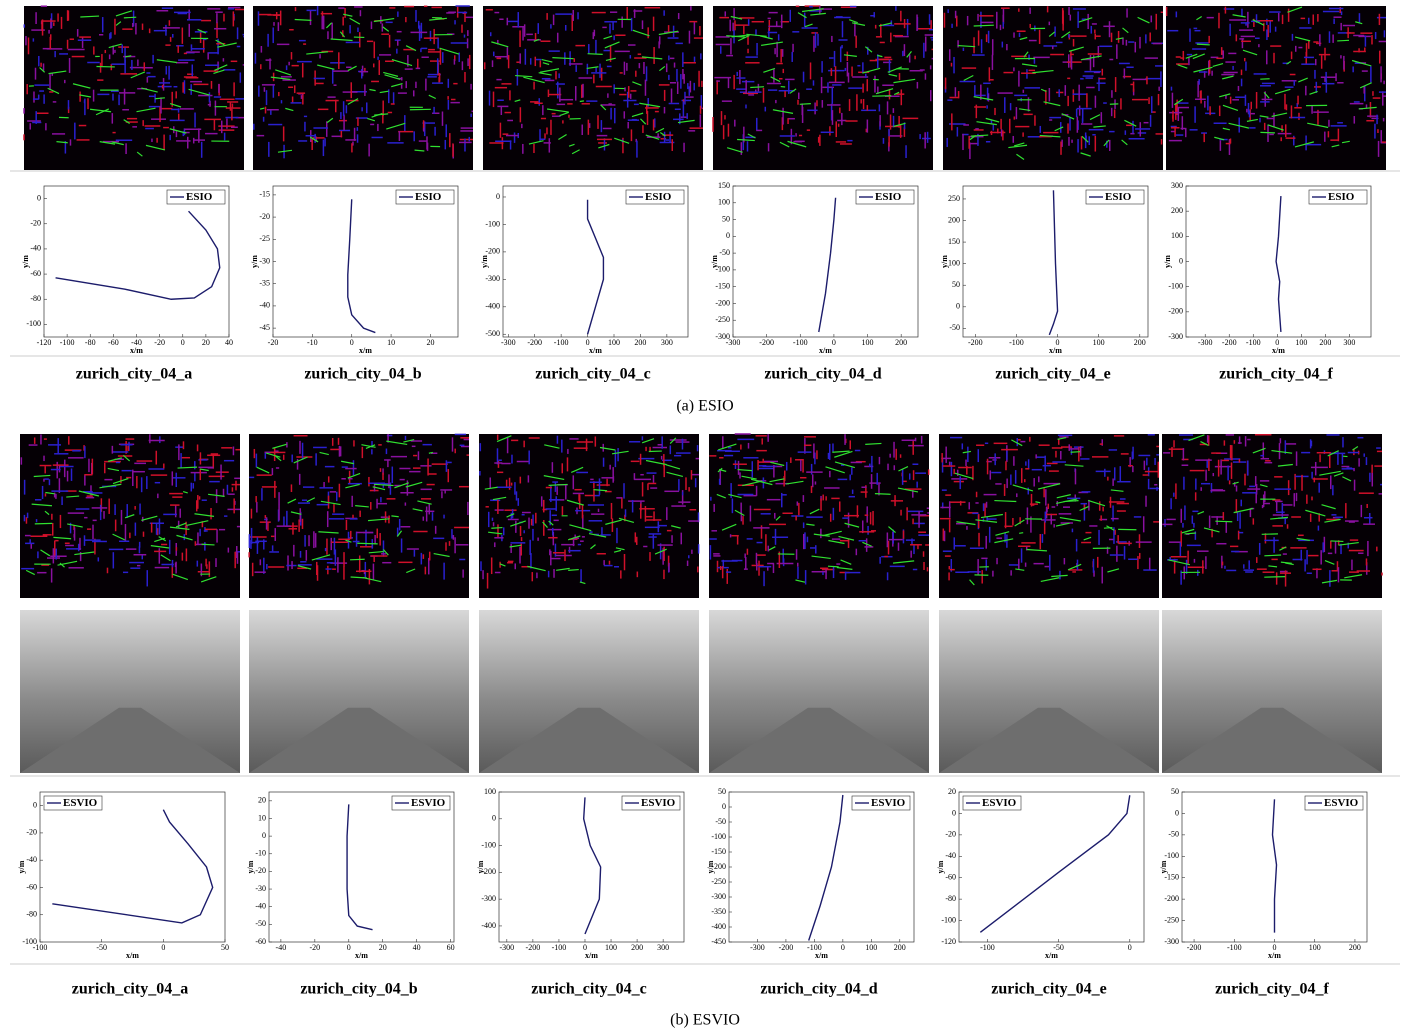 The height and width of the screenshot is (1034, 1411). What do you see at coordinates (361, 266) in the screenshot?
I see `trajectory` at bounding box center [361, 266].